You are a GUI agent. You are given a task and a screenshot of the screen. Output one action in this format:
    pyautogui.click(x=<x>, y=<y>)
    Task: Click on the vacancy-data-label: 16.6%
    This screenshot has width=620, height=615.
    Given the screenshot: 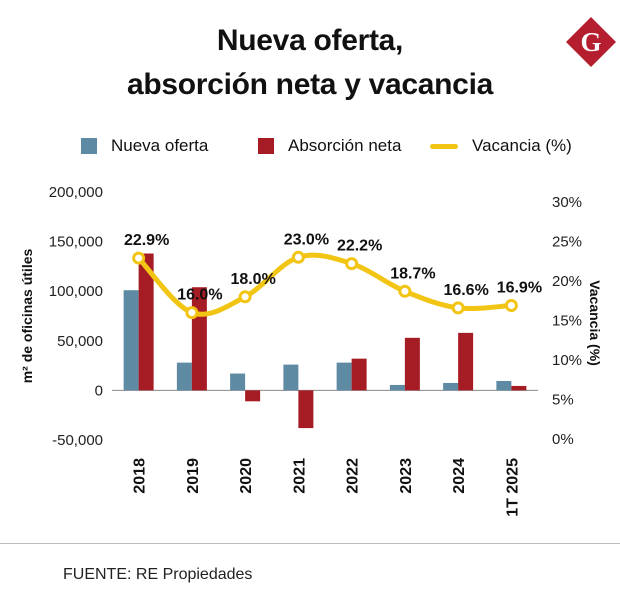 What is the action you would take?
    pyautogui.click(x=465, y=290)
    